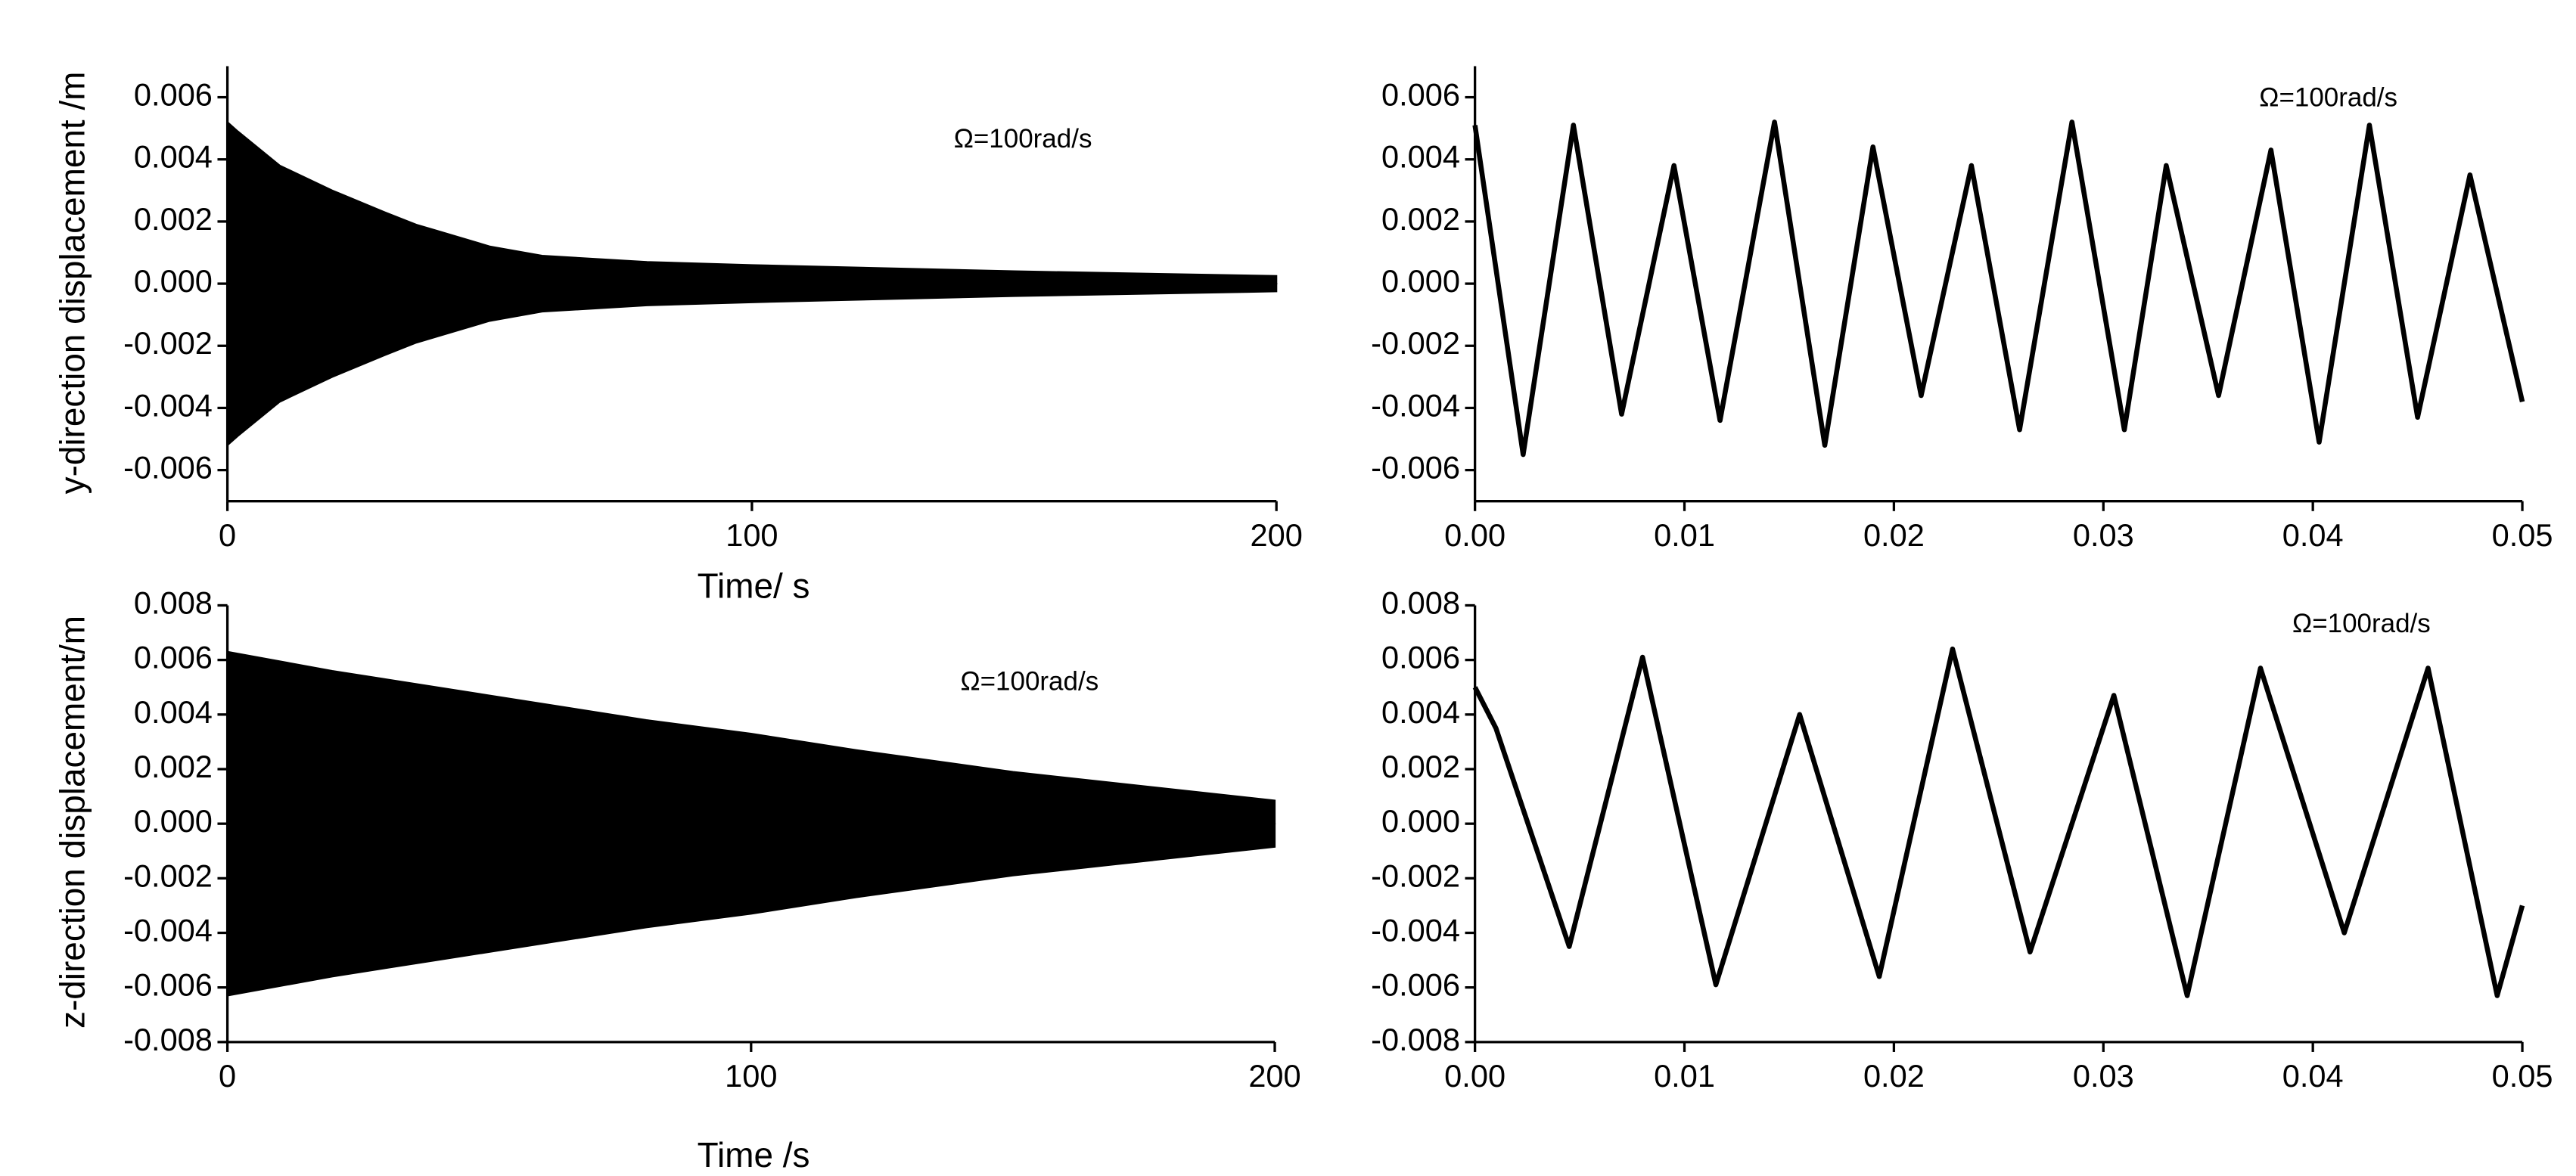 This screenshot has height=1176, width=2576. Describe the element at coordinates (72, 822) in the screenshot. I see `y-axis-label: z-direction displacement/m` at that location.